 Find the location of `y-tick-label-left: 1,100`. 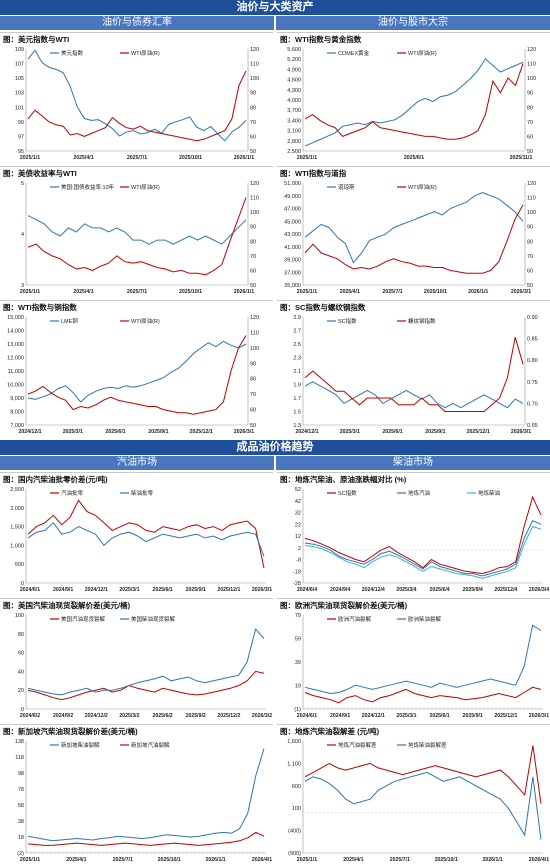

y-tick-label-left: 1,100 is located at coordinates (294, 764).